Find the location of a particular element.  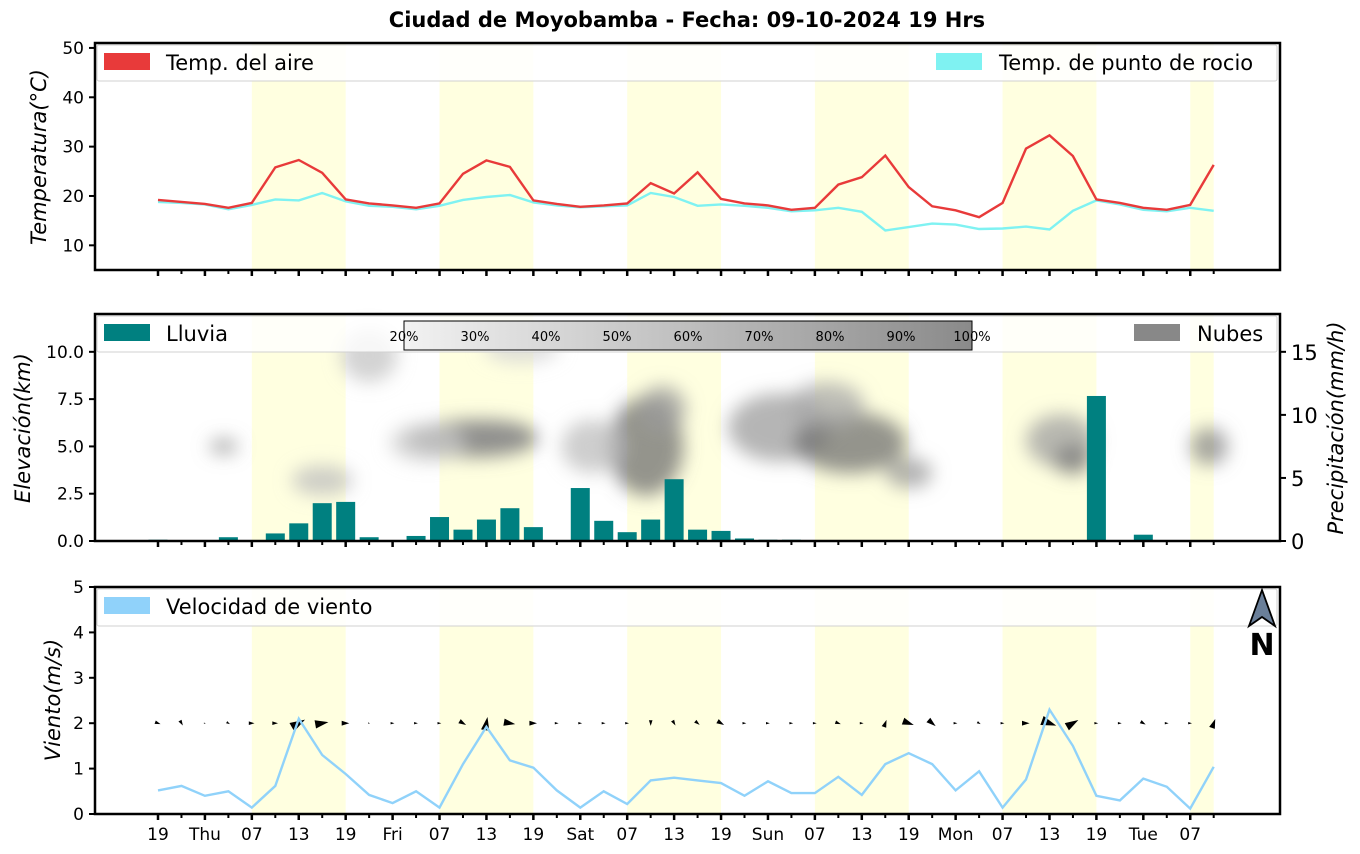

y-tick-label: 10 is located at coordinates (73, 246).